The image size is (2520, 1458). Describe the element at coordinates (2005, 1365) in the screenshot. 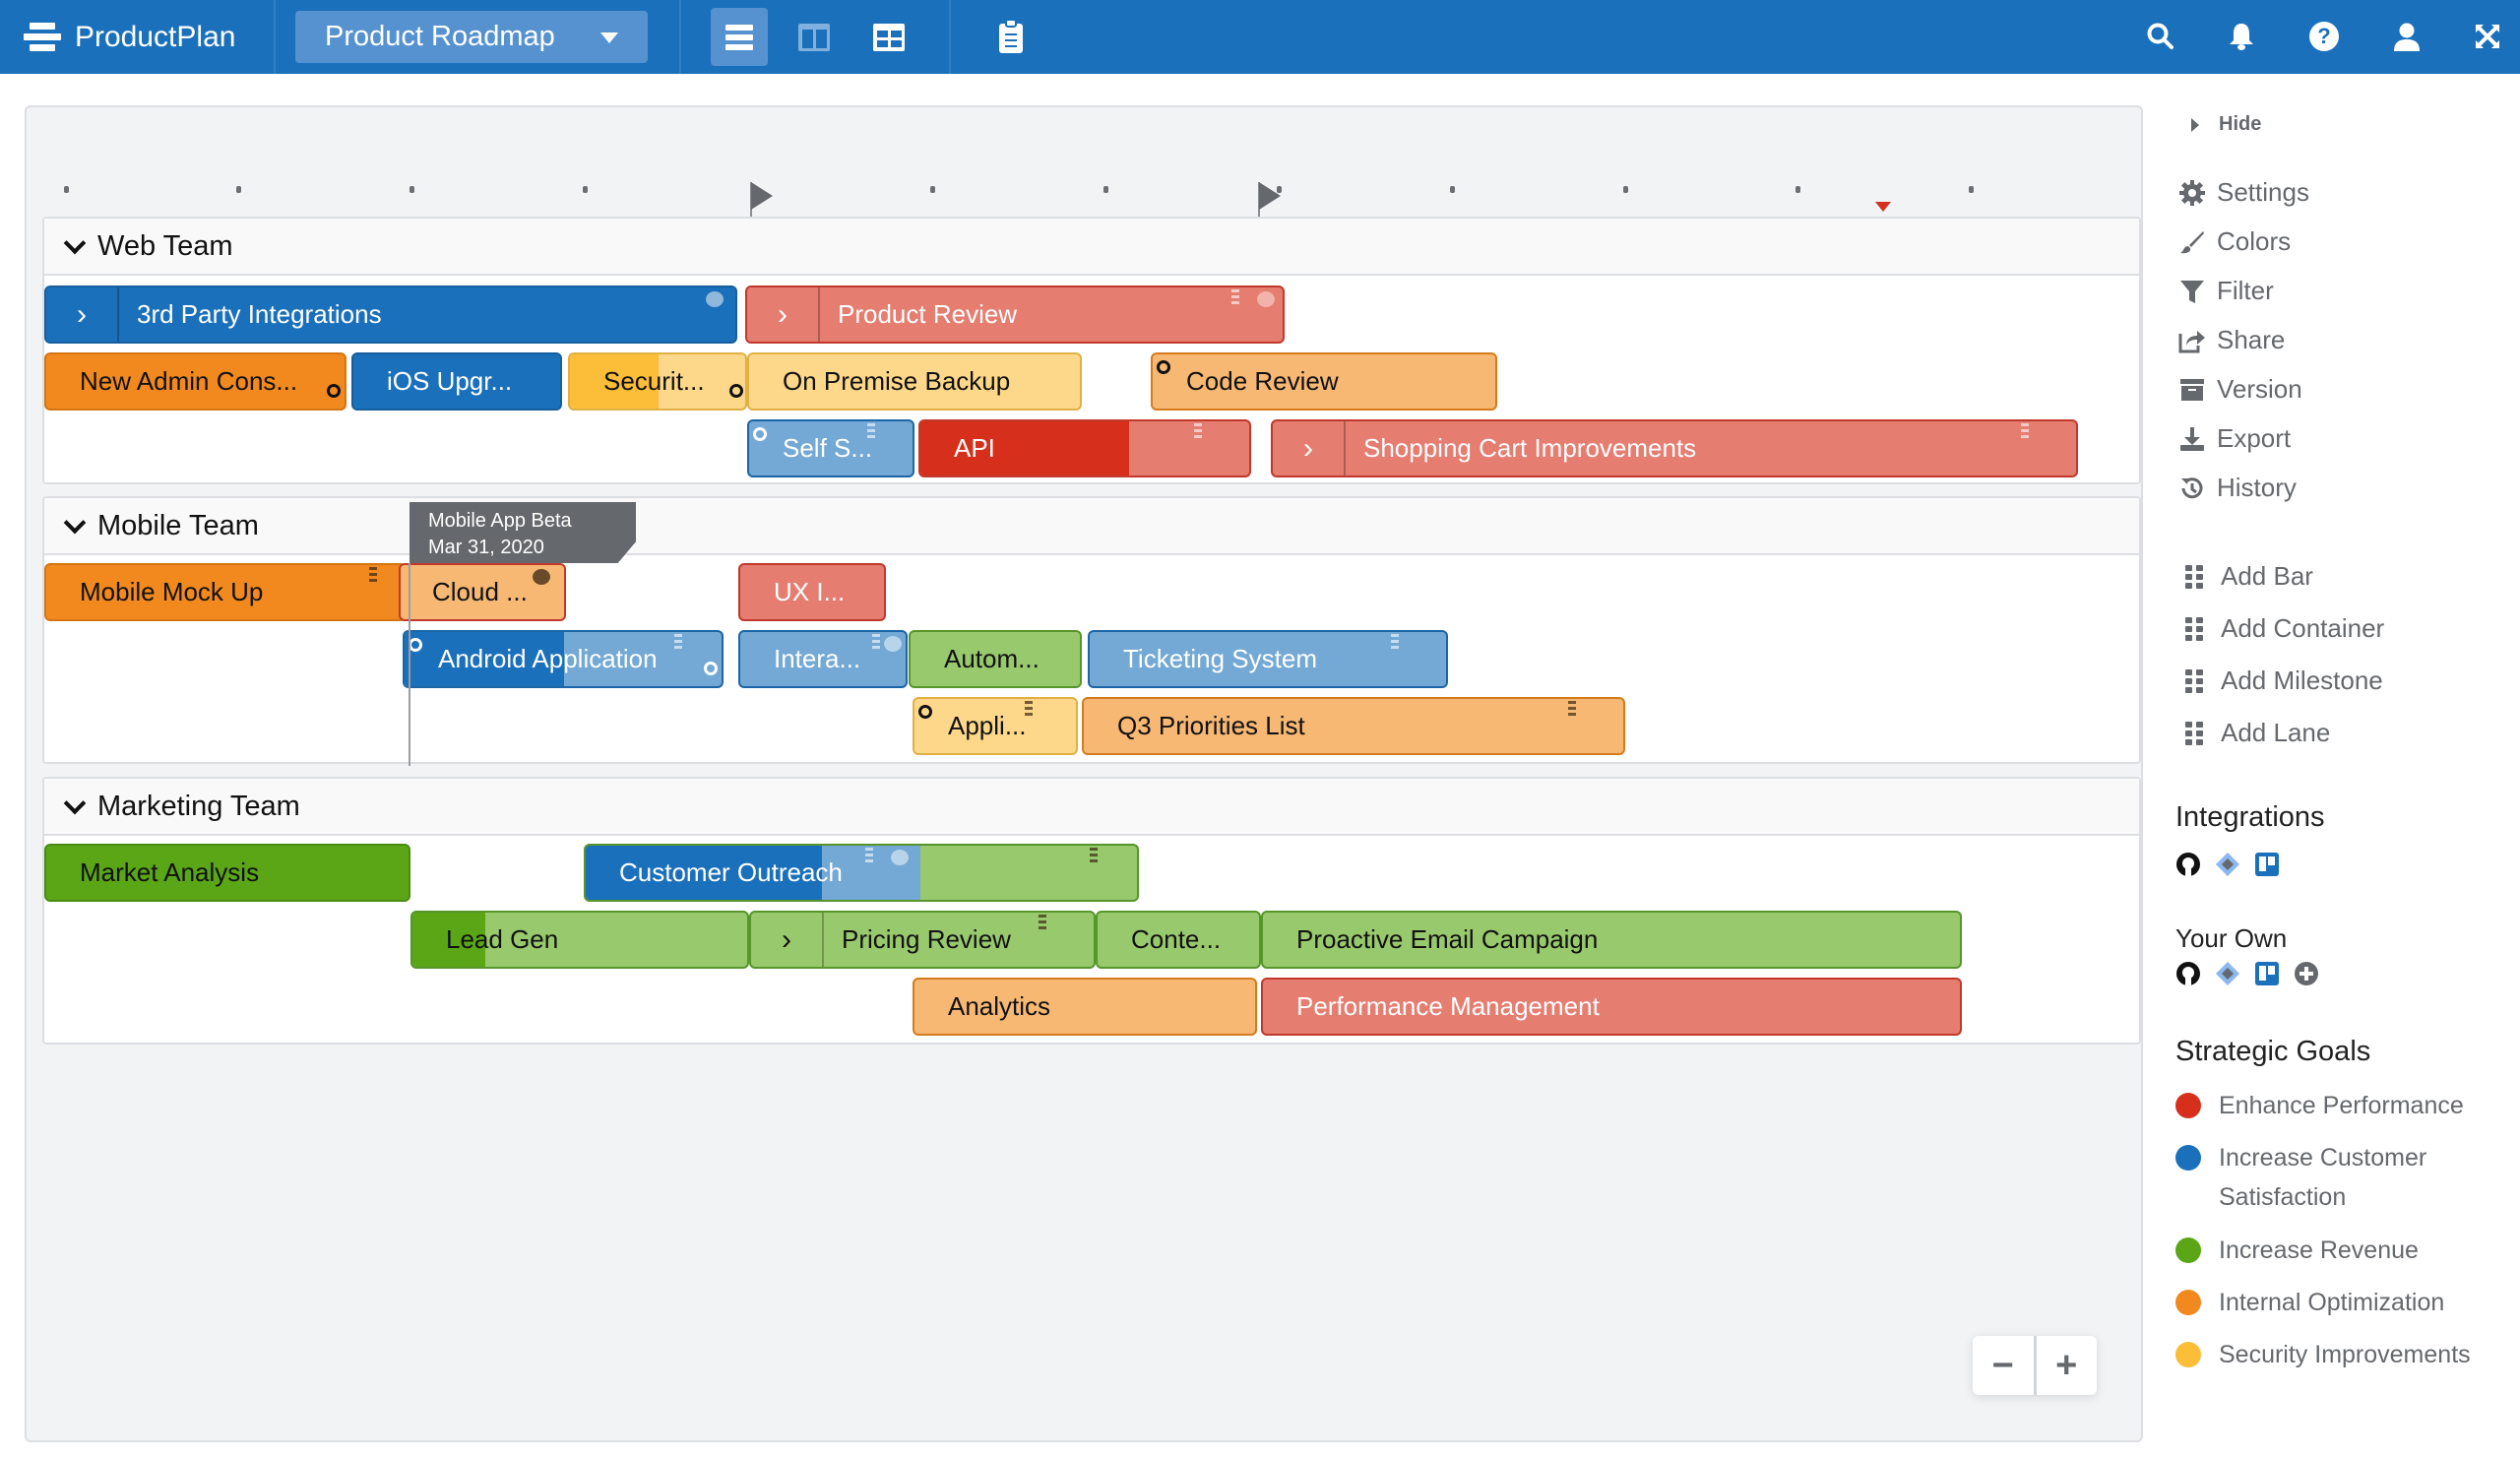

I see `zoom-out-button: −` at that location.